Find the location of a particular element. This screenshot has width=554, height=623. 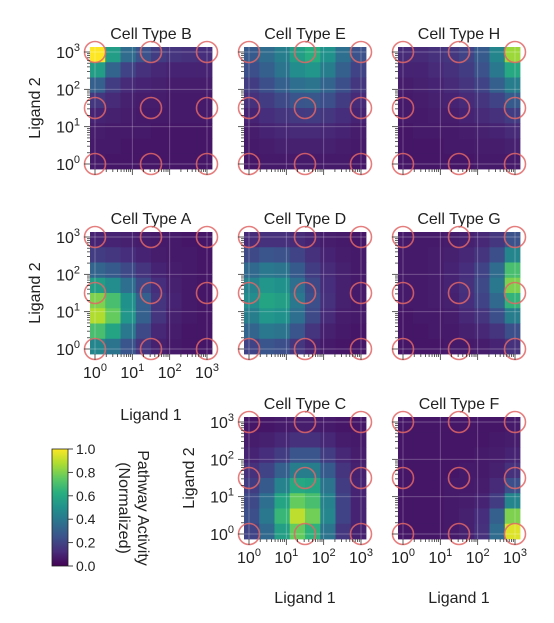

y-axis-title: Ligand 2 is located at coordinates (189, 477).